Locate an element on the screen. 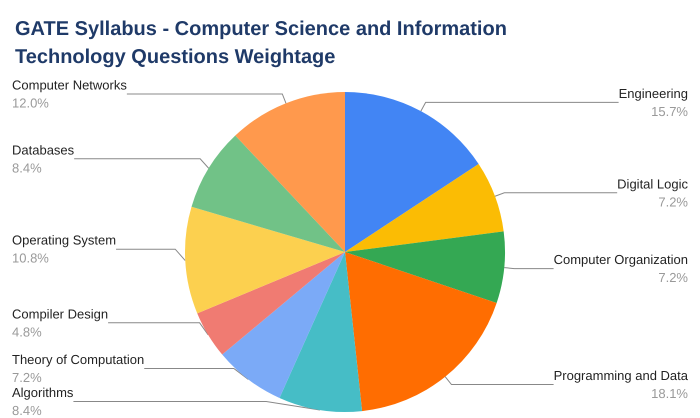 The height and width of the screenshot is (418, 700). slice-label: Programming and Data is located at coordinates (621, 376).